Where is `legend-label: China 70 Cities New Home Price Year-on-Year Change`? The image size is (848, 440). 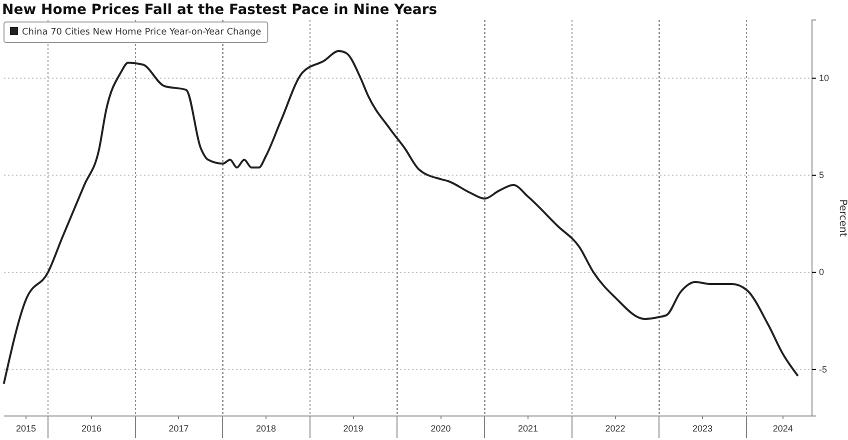 legend-label: China 70 Cities New Home Price Year-on-Year Change is located at coordinates (142, 33).